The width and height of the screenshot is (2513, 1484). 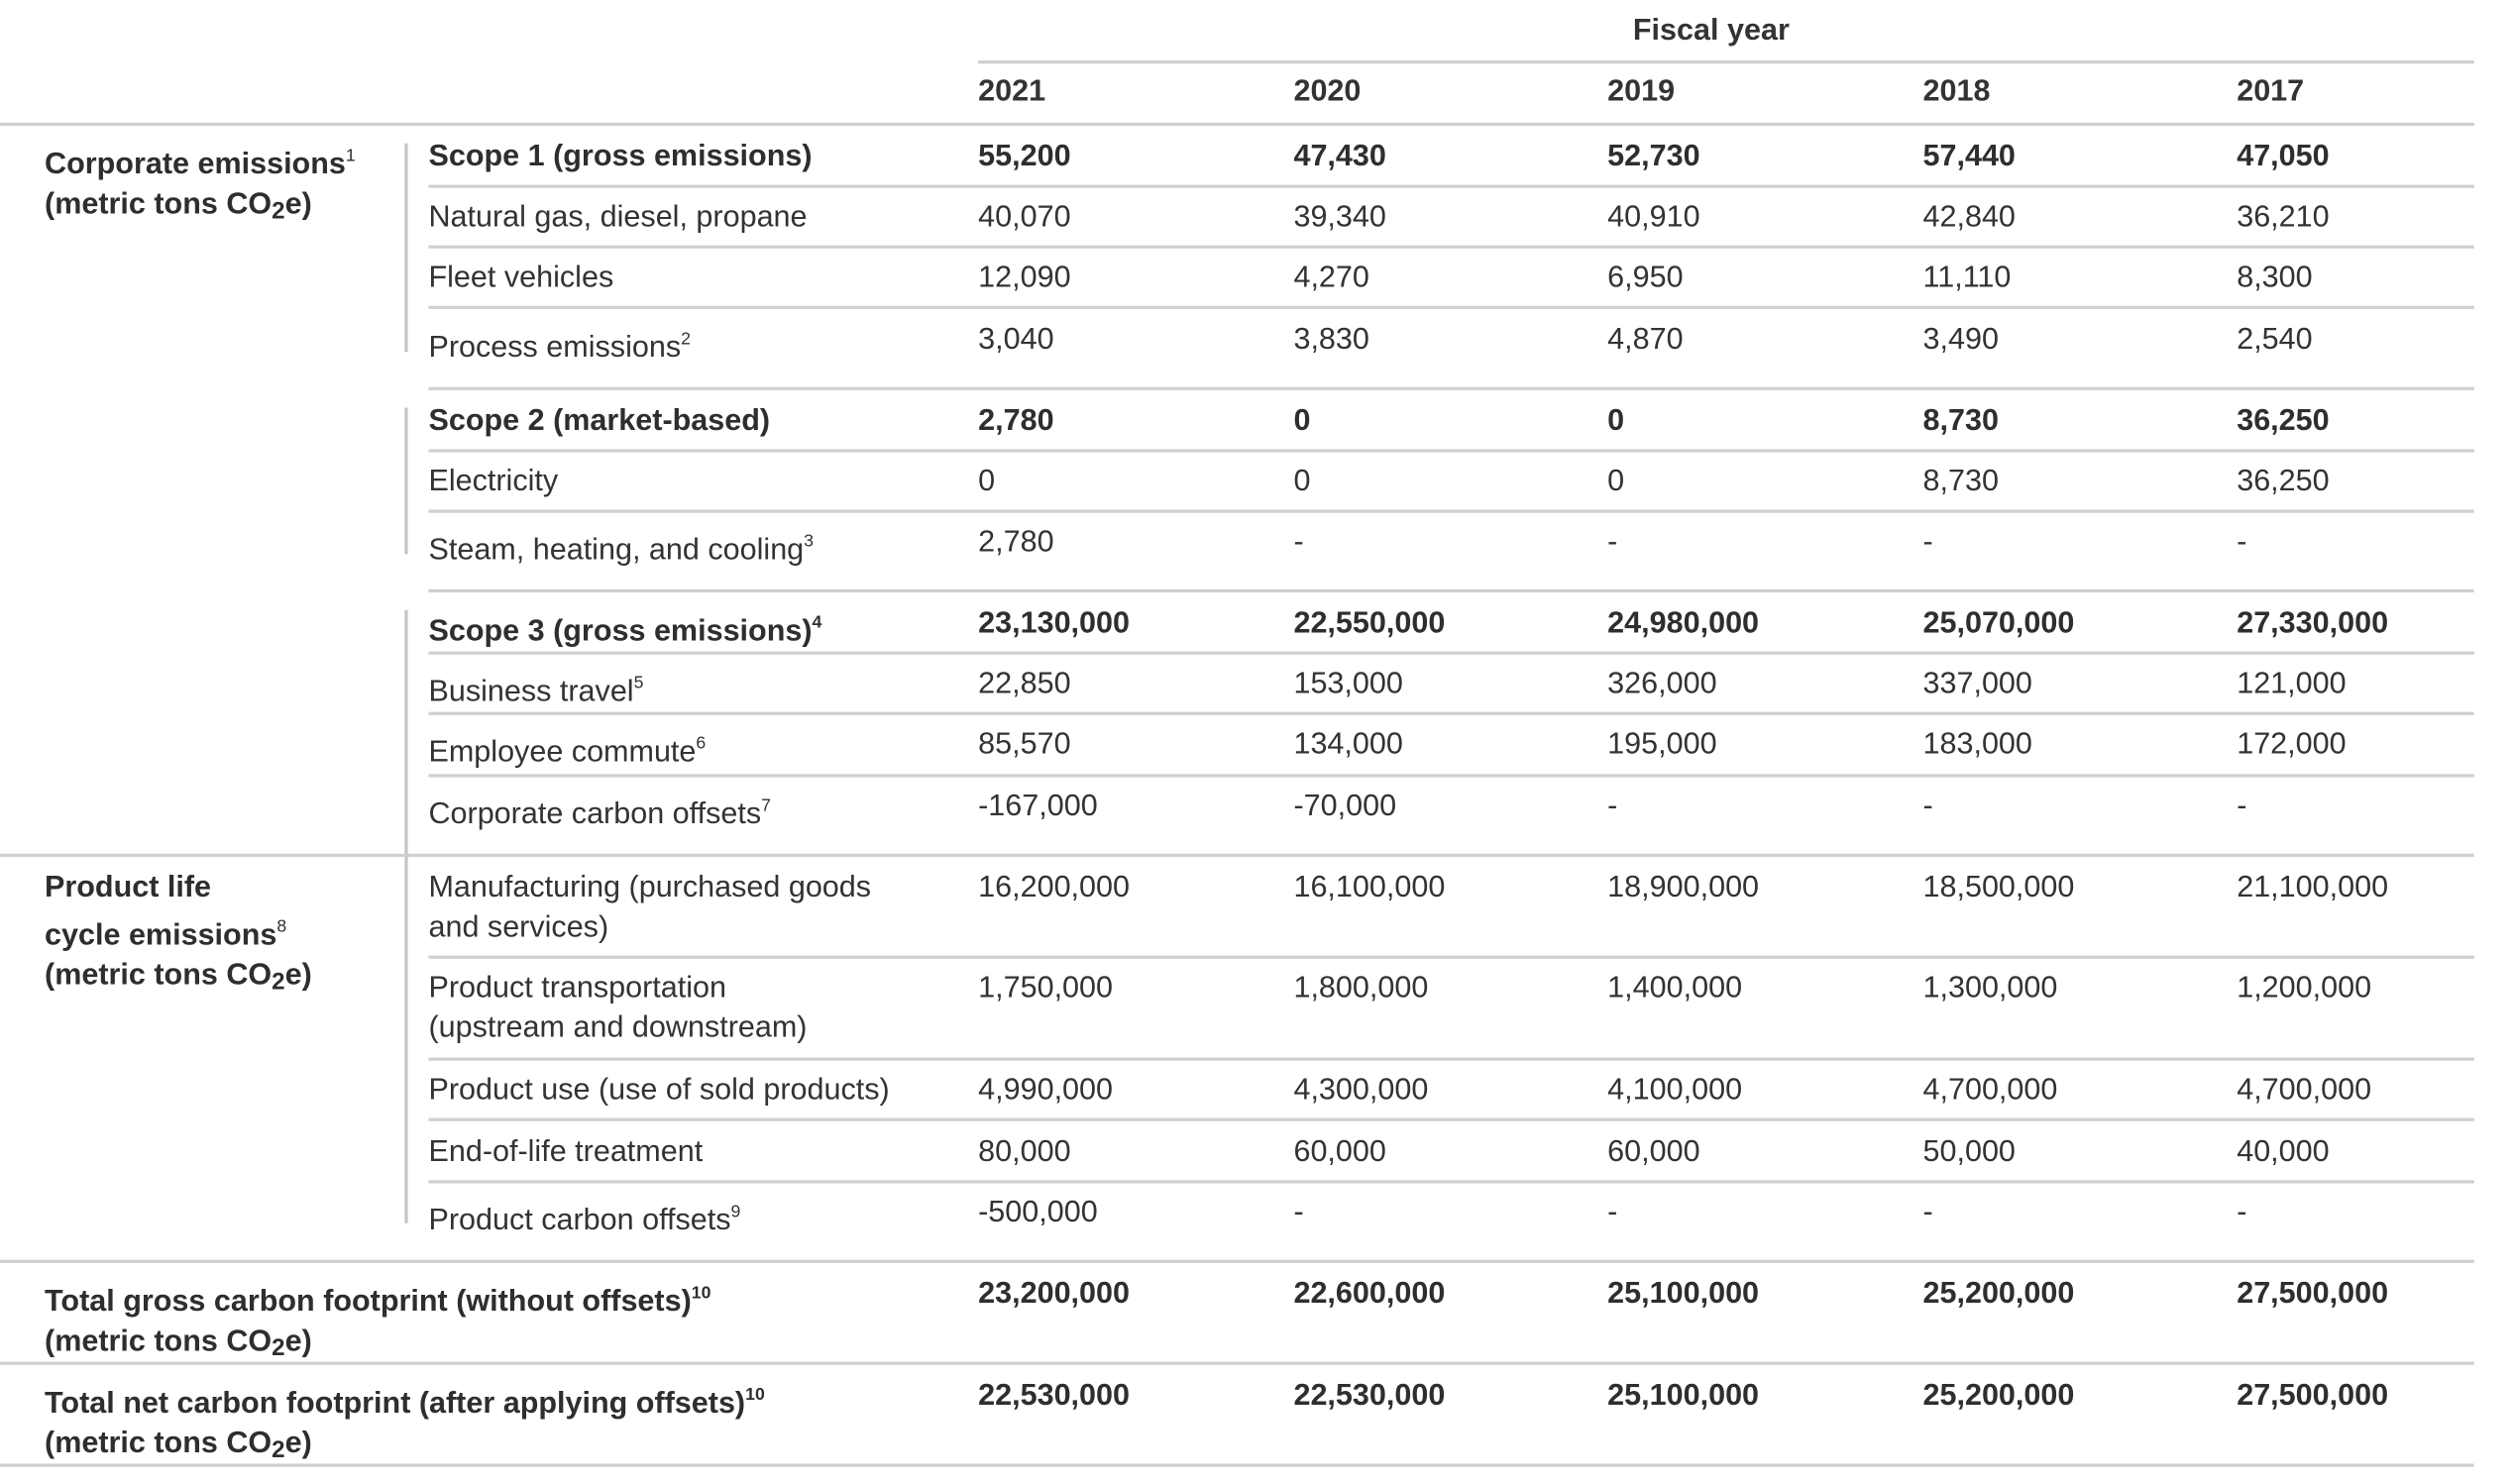 I want to click on row-label-product-use: Product use (use of sold products), so click(x=659, y=1090).